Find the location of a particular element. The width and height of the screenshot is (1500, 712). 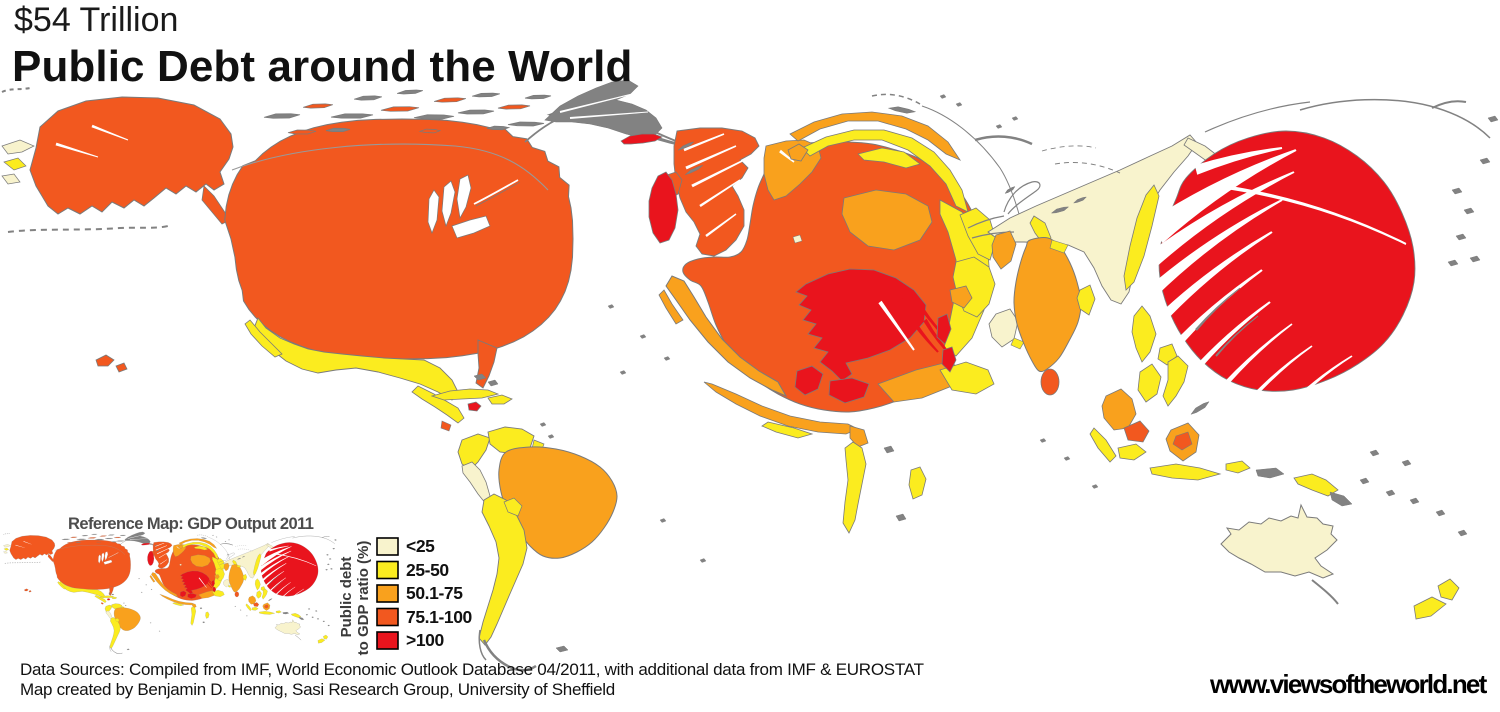

svg-text: to GDP ratio (%) is located at coordinates (363, 598).